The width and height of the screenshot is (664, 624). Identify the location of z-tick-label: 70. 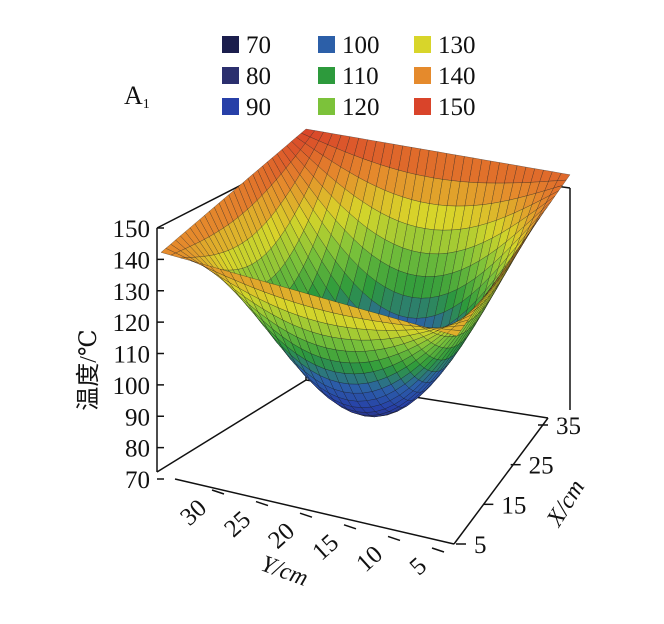
(137, 480).